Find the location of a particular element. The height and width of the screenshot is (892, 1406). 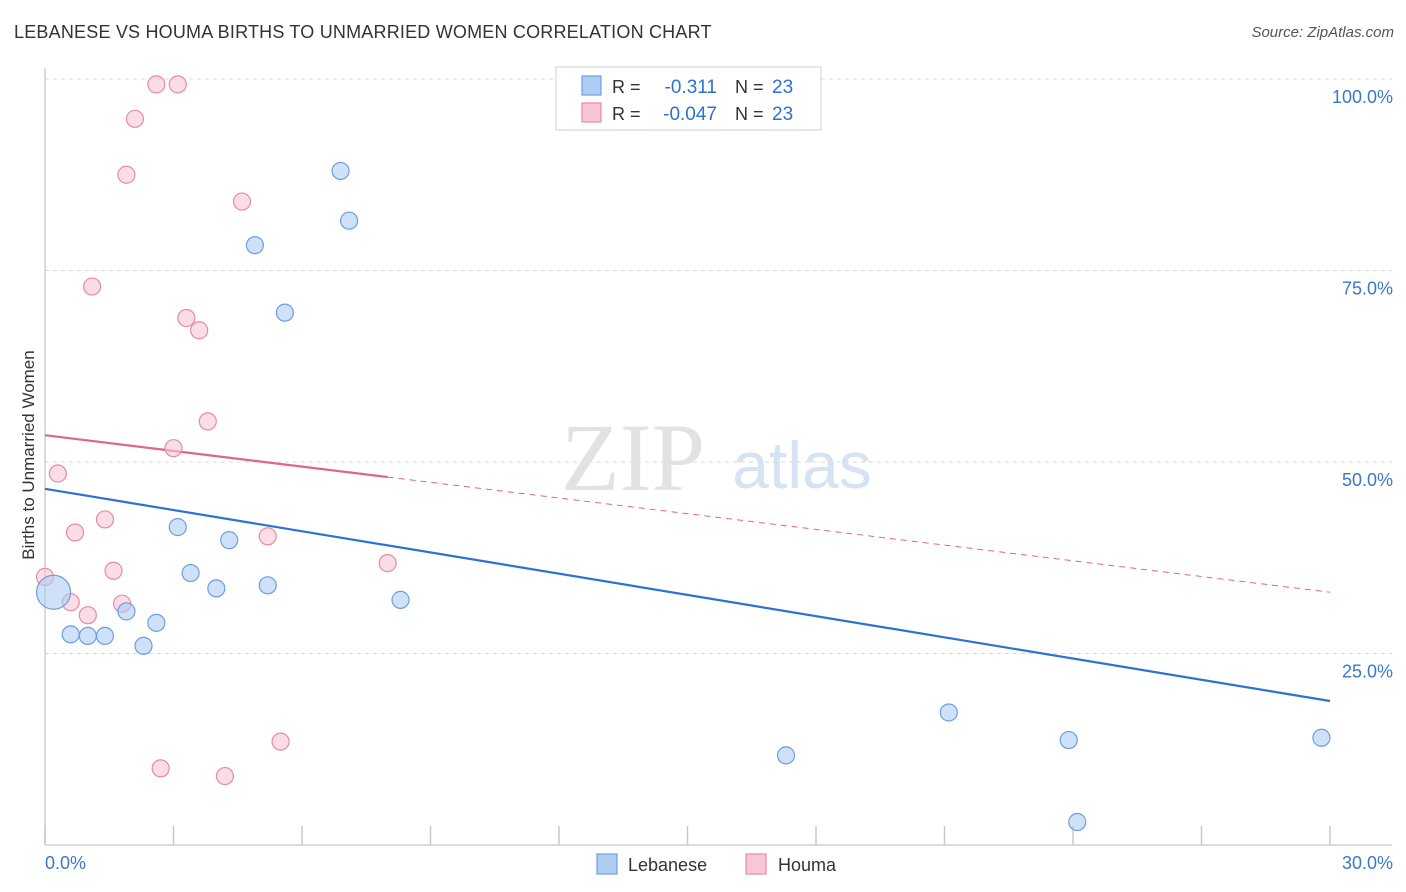

legend-swatch-lebanese-bottom is located at coordinates (607, 864).